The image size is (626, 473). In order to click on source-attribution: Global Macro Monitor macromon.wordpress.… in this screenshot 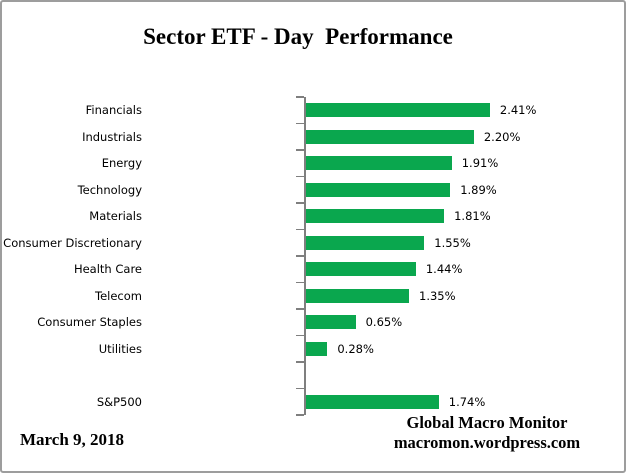, I will do `click(487, 433)`.